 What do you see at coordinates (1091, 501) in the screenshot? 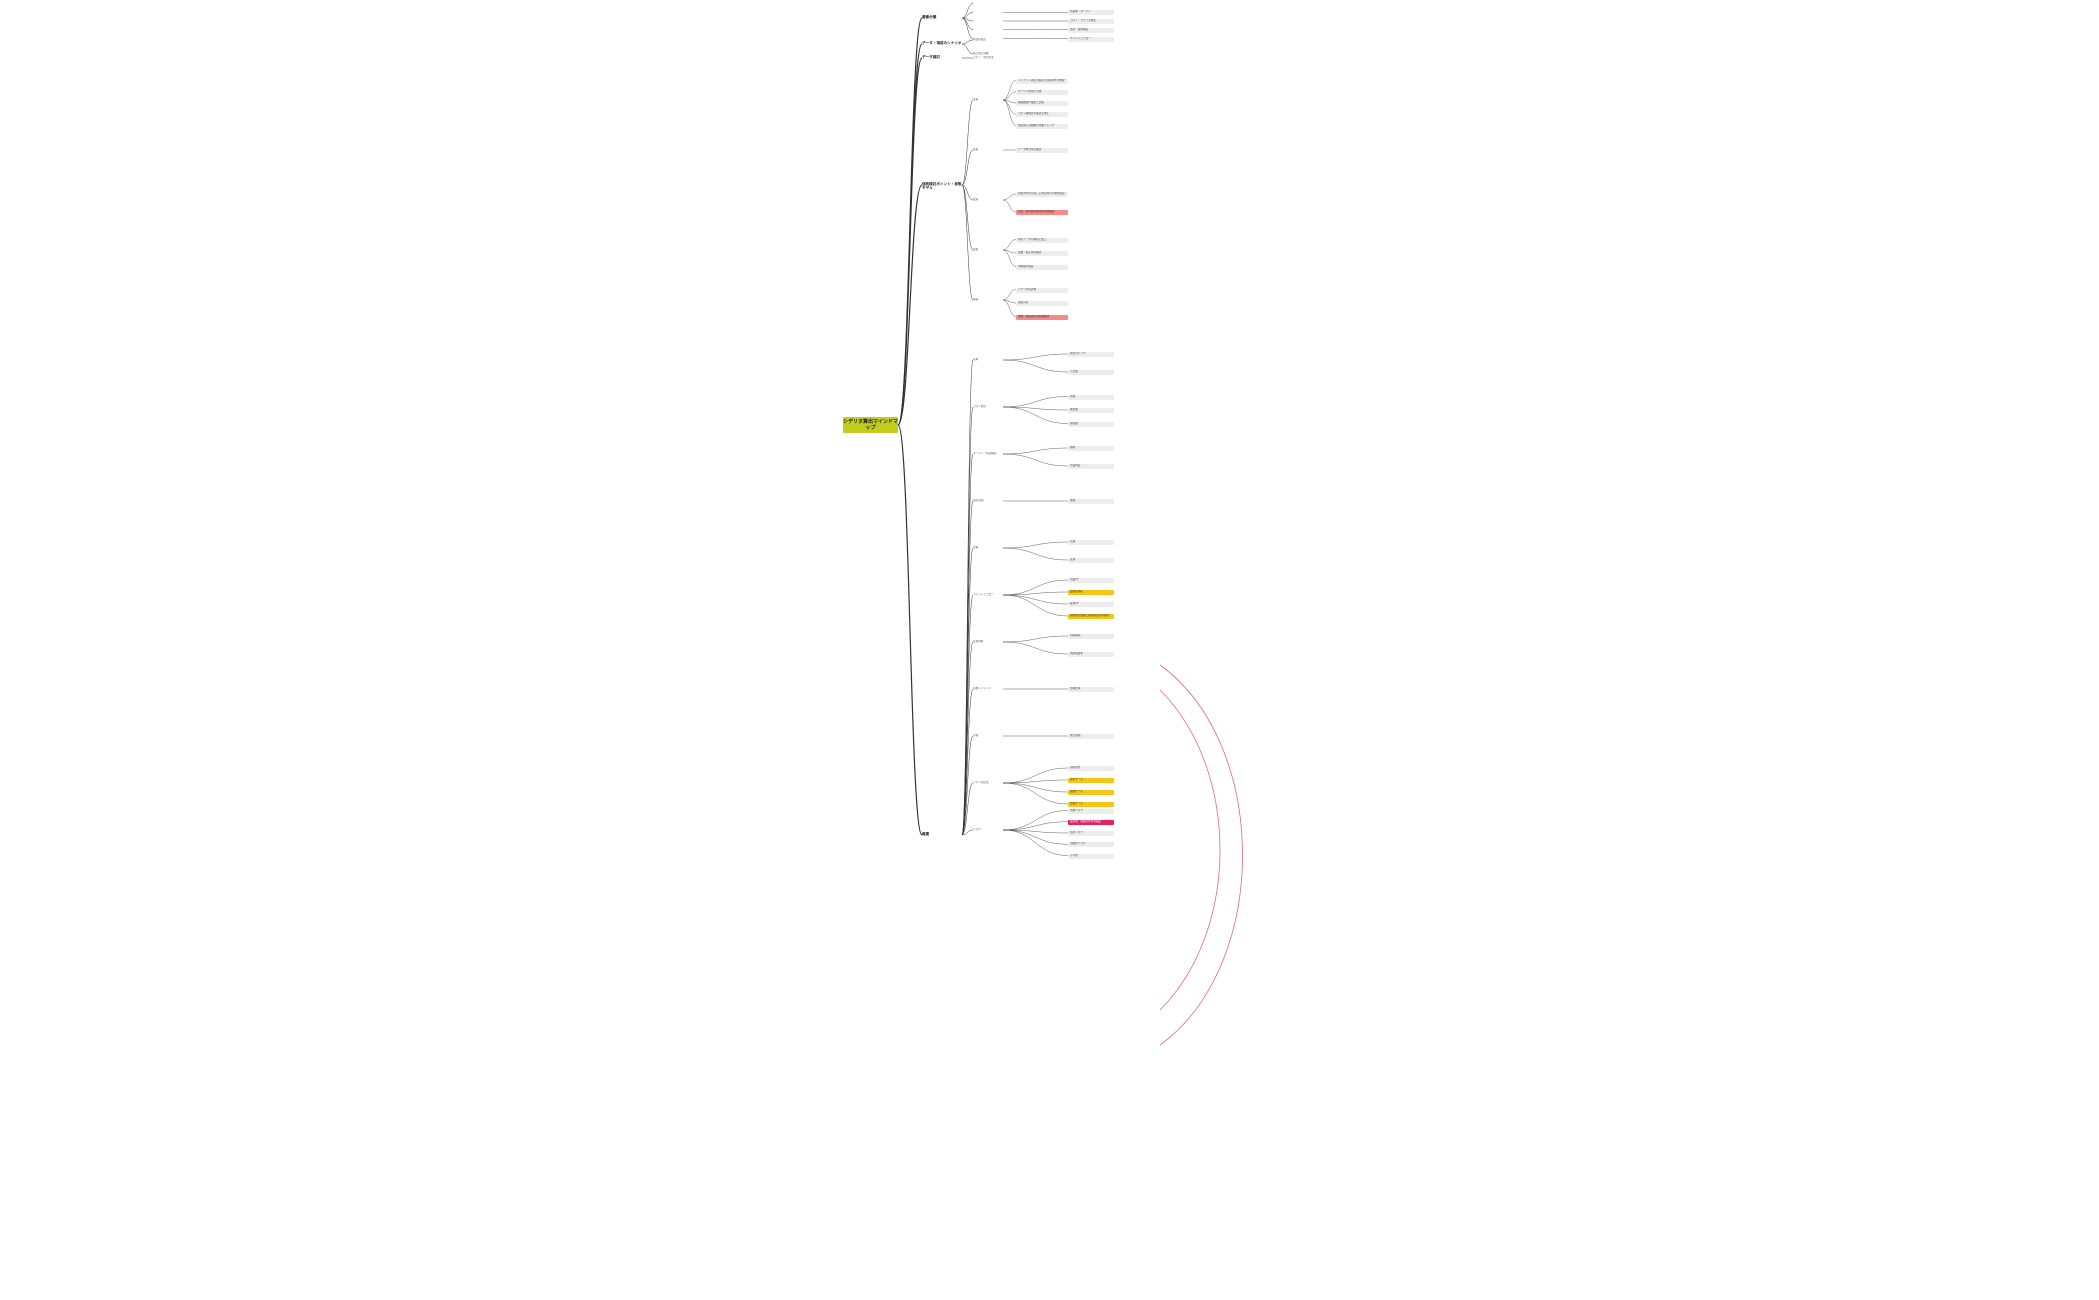
I see `leaf-node: 簿価` at bounding box center [1091, 501].